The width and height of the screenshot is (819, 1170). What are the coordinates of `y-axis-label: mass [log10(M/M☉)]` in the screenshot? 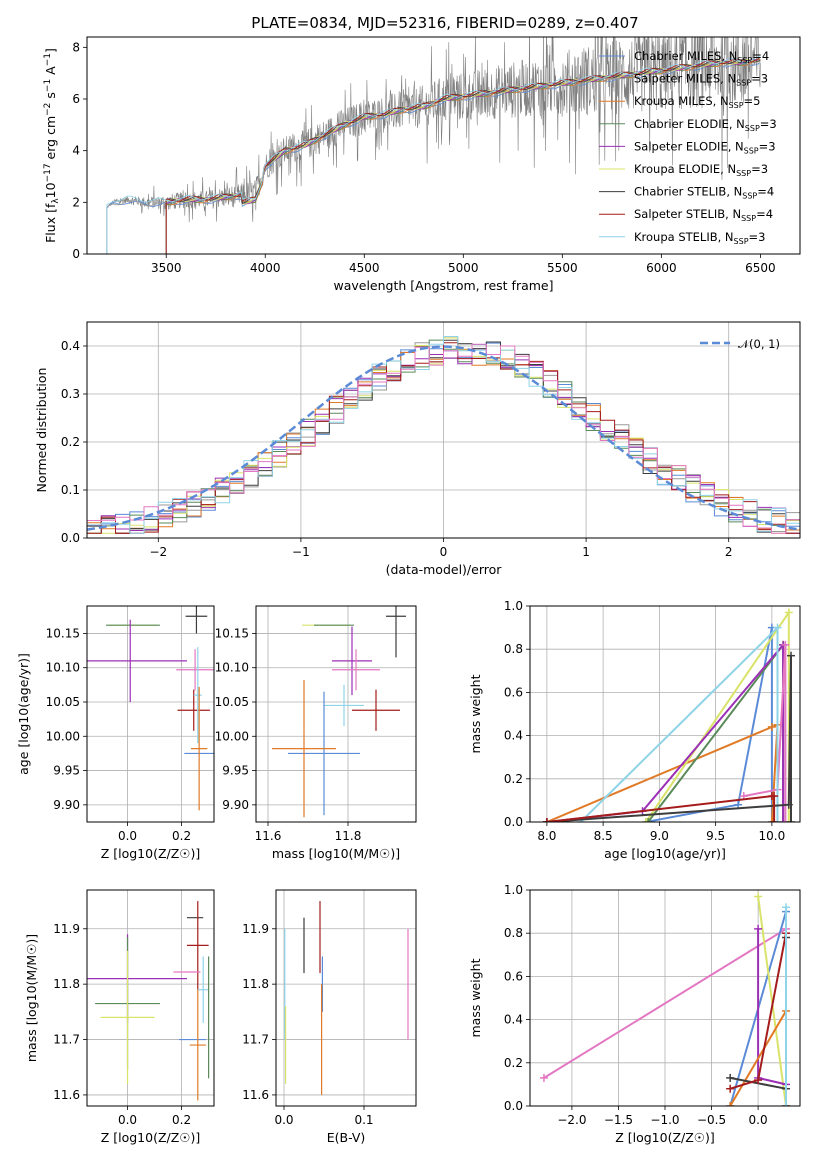 It's located at (31, 998).